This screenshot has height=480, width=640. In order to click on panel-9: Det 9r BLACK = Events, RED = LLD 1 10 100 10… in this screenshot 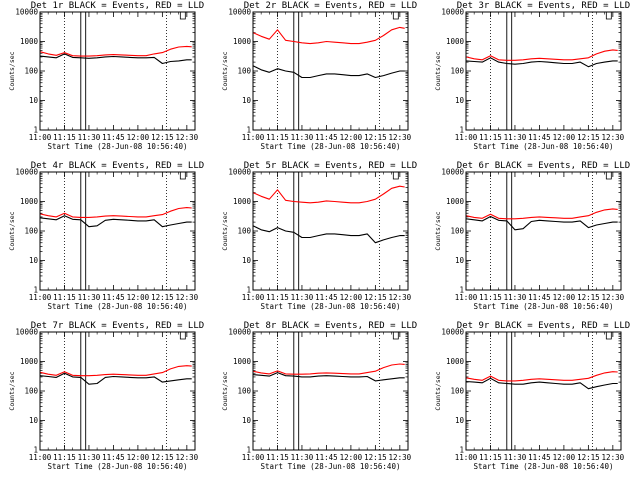, I will do `click(532, 396)`.